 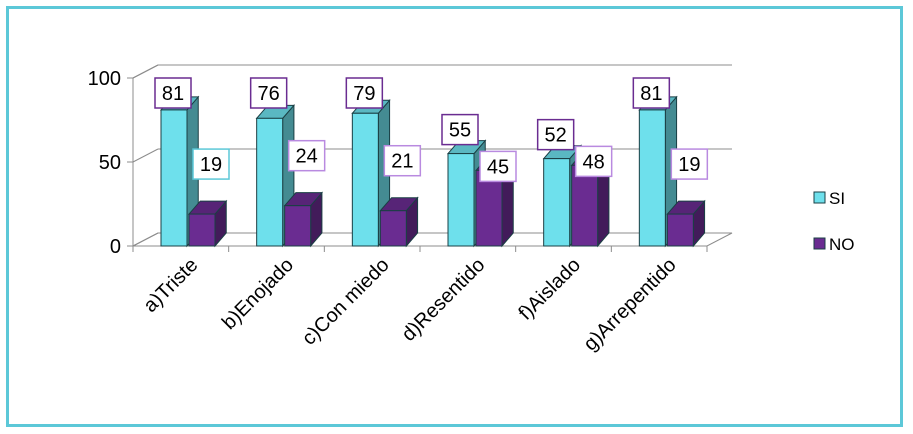 What do you see at coordinates (104, 79) in the screenshot?
I see `y-tick-label: 100` at bounding box center [104, 79].